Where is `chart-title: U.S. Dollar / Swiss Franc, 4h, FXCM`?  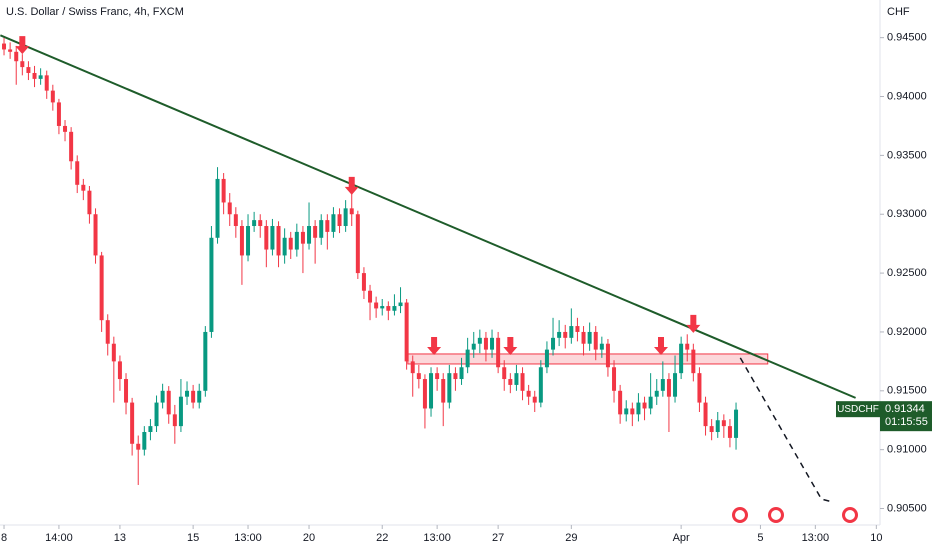
chart-title: U.S. Dollar / Swiss Franc, 4h, FXCM is located at coordinates (95, 12).